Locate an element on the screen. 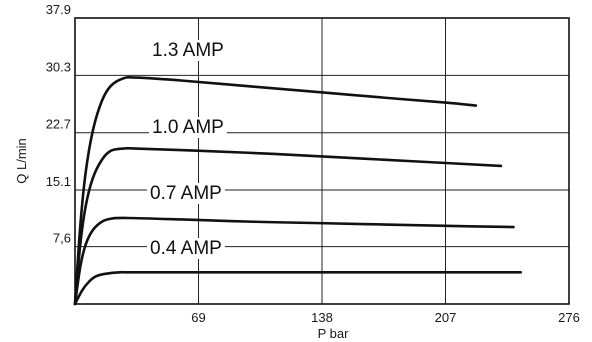 This screenshot has height=342, width=592. series-label: 0.4 AMP is located at coordinates (186, 248).